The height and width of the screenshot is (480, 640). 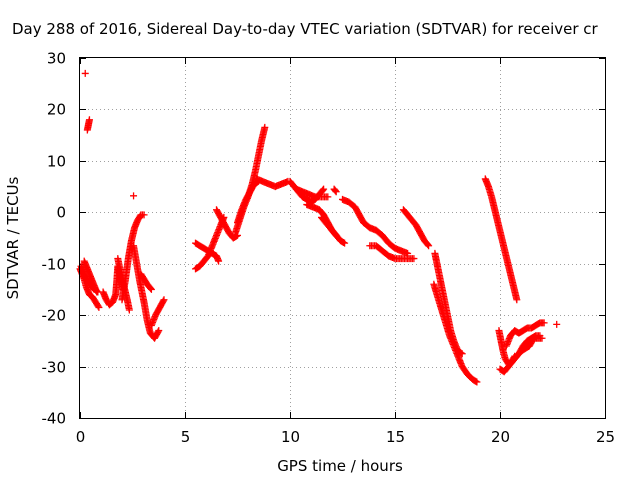 What do you see at coordinates (54, 419) in the screenshot?
I see `y-tick-label: -40` at bounding box center [54, 419].